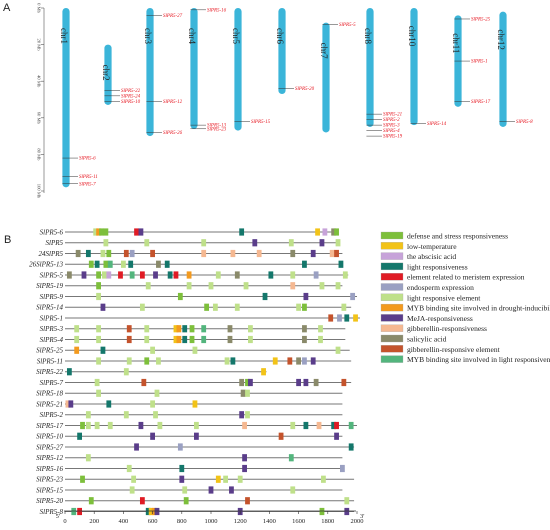 The width and height of the screenshot is (550, 530). Describe the element at coordinates (391, 120) in the screenshot. I see `gene-label: SlPR5-2` at that location.